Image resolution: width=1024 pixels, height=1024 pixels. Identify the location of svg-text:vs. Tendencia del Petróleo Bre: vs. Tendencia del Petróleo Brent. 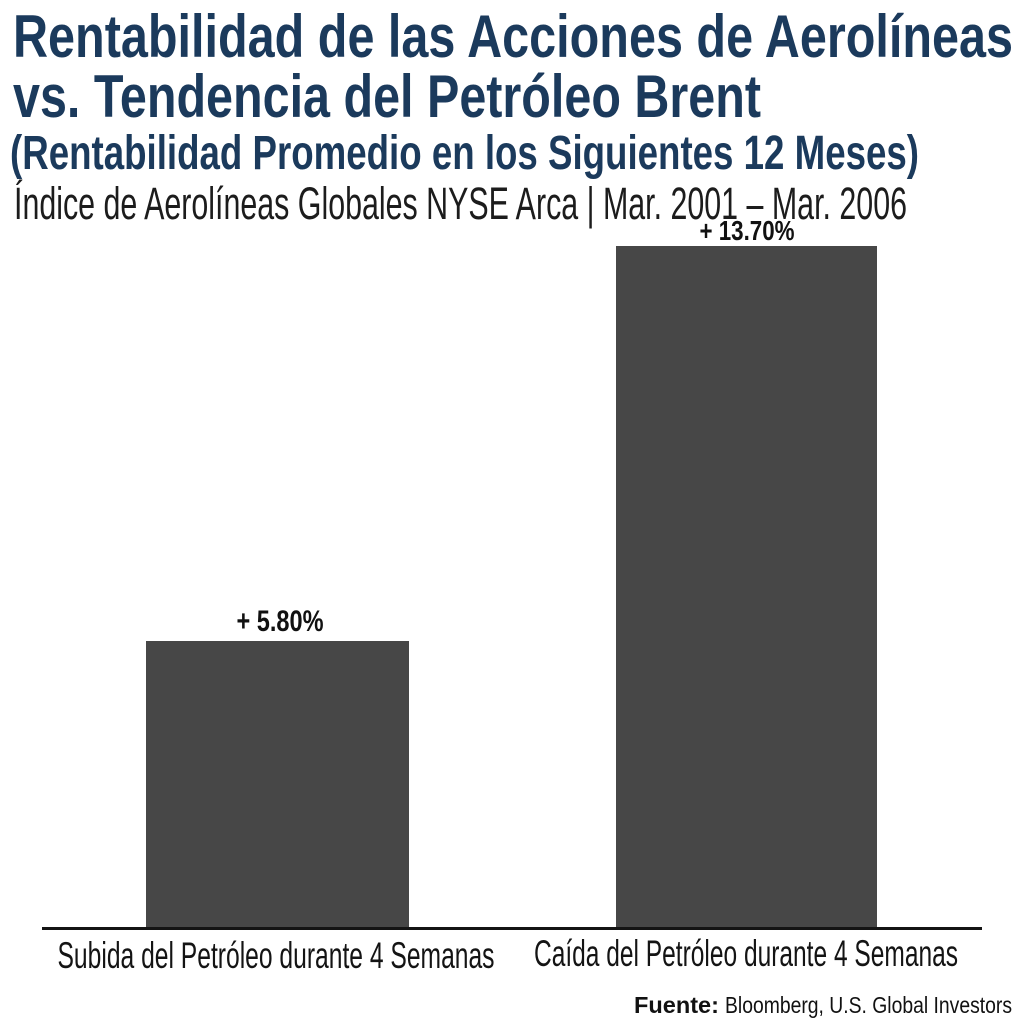
(387, 96).